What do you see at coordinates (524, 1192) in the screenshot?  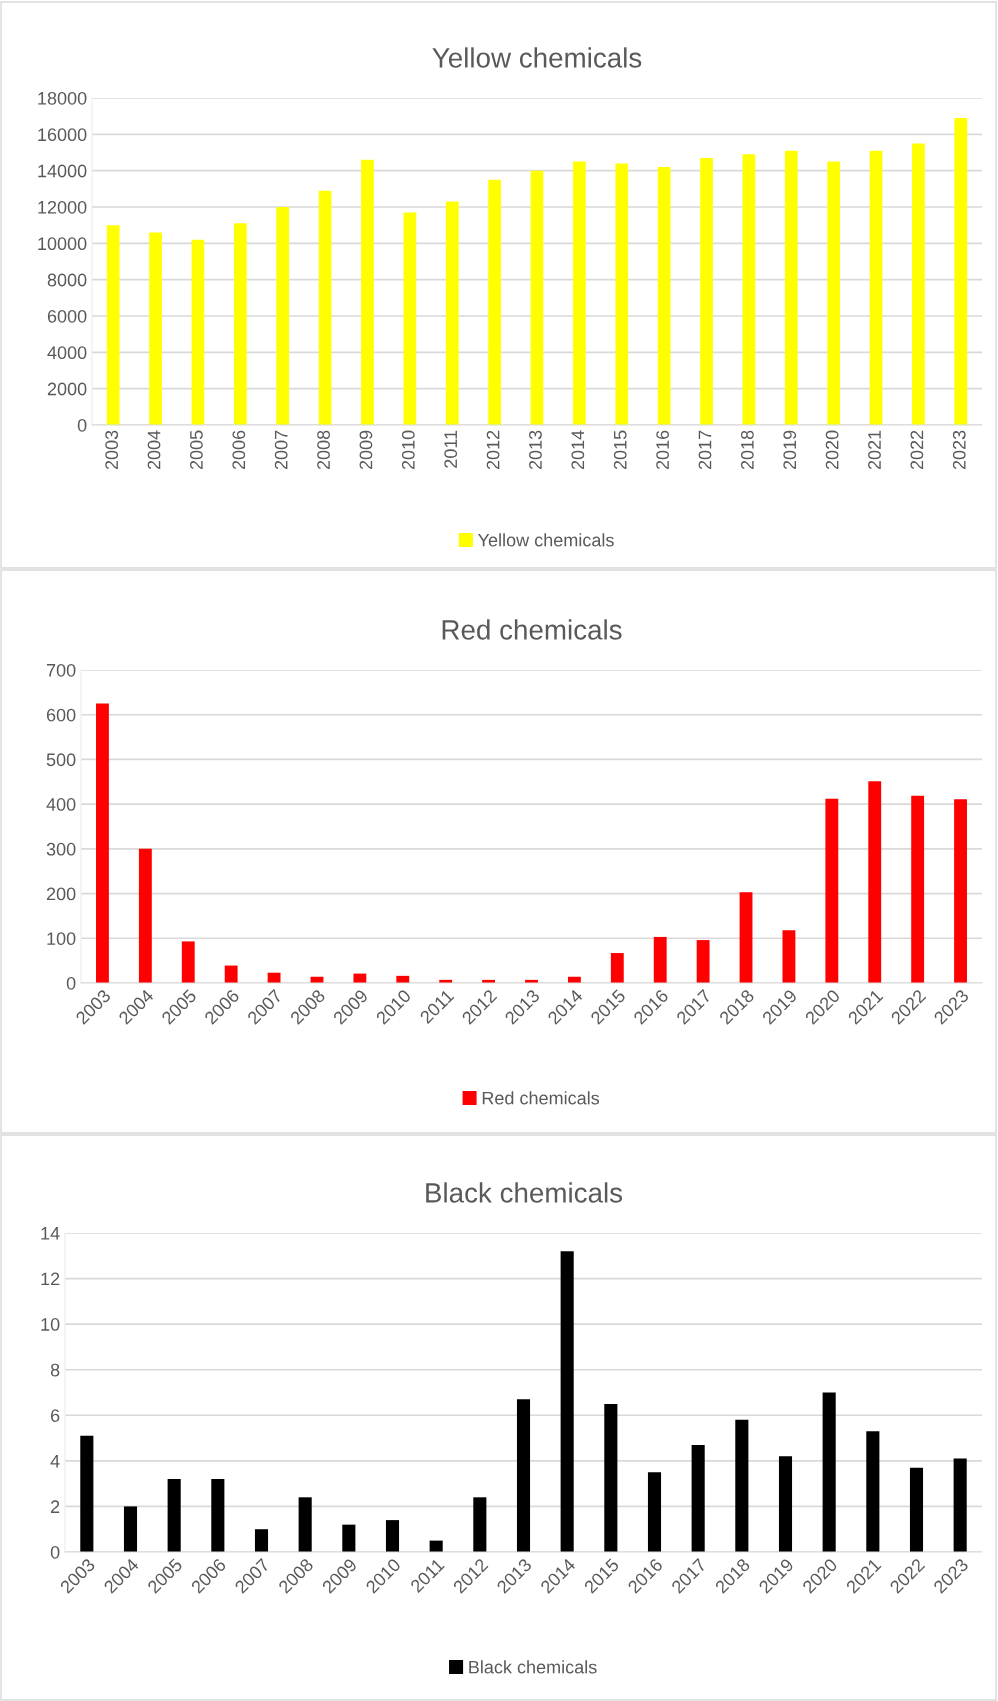 I see `chart-title: Black chemicals` at bounding box center [524, 1192].